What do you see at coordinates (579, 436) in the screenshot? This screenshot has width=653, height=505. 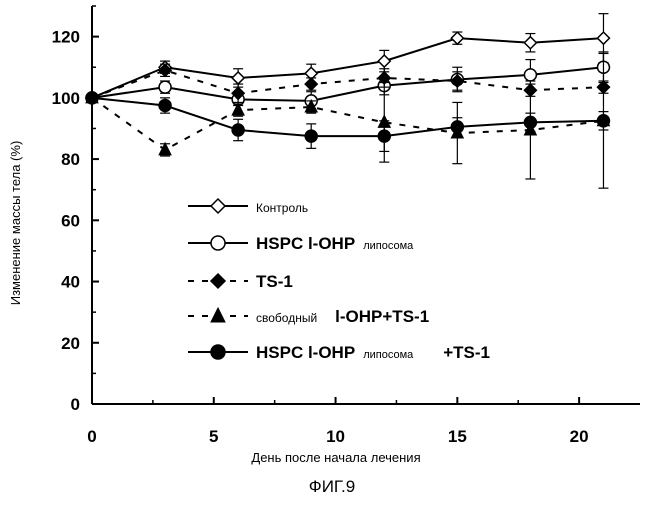 I see `x-tick-label: 20` at bounding box center [579, 436].